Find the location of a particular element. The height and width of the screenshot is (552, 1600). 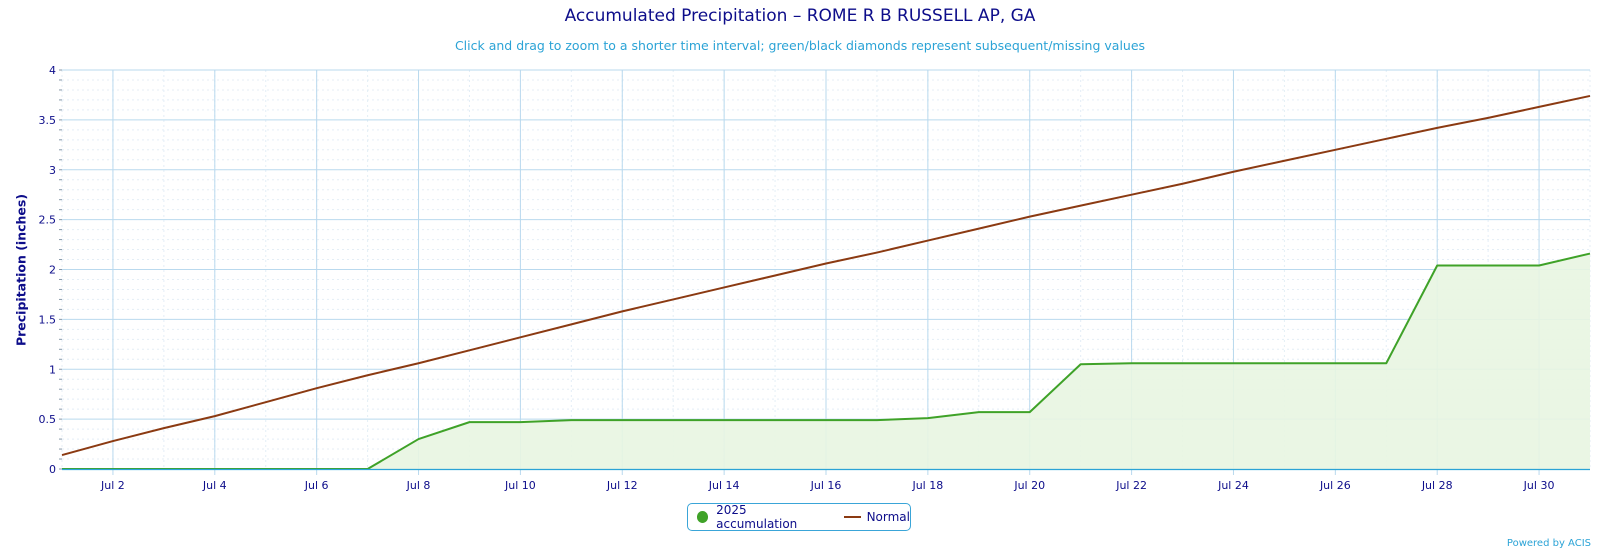

x-tick-label: Jul 14 is located at coordinates (724, 485).